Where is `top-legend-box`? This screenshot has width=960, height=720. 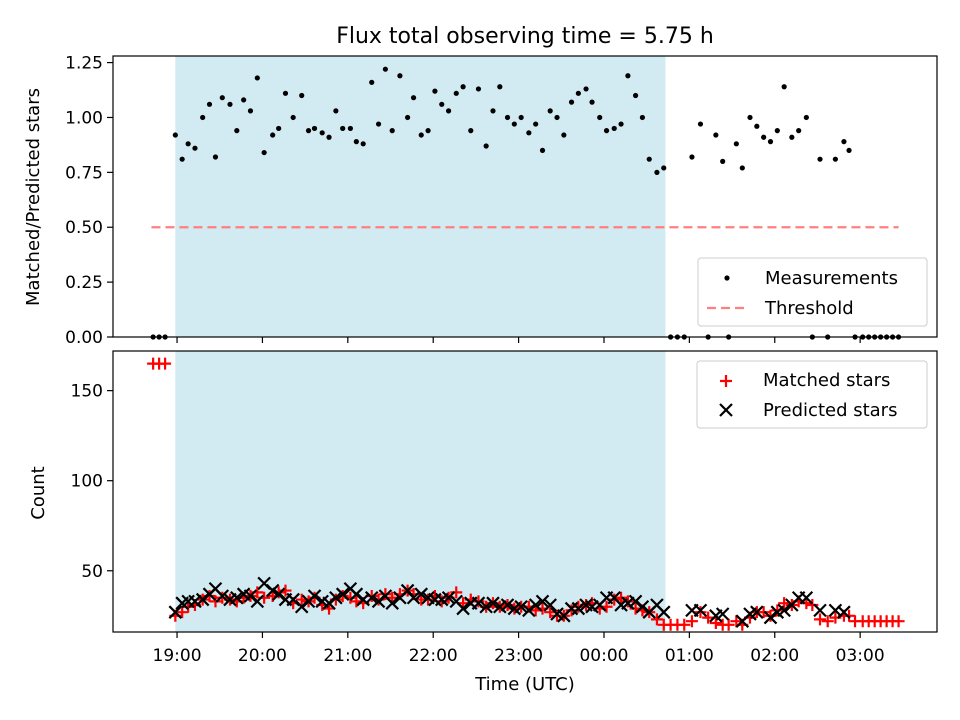
top-legend-box is located at coordinates (812, 292).